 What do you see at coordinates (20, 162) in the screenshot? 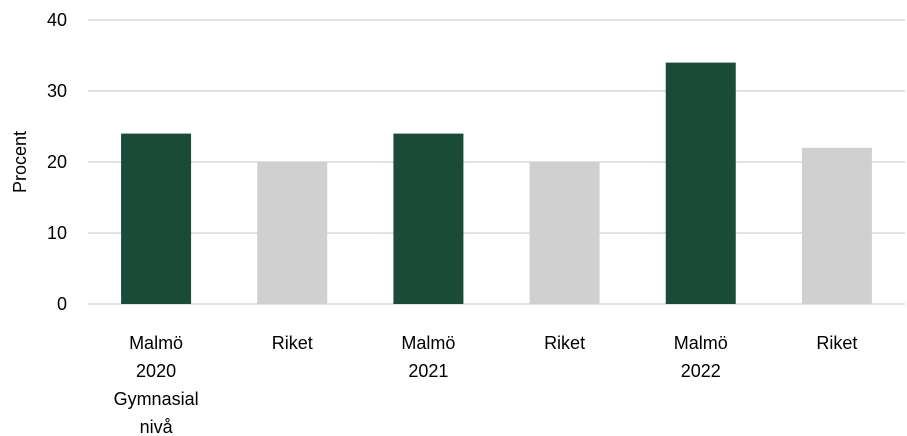
I see `y-axis-label: Procent` at bounding box center [20, 162].